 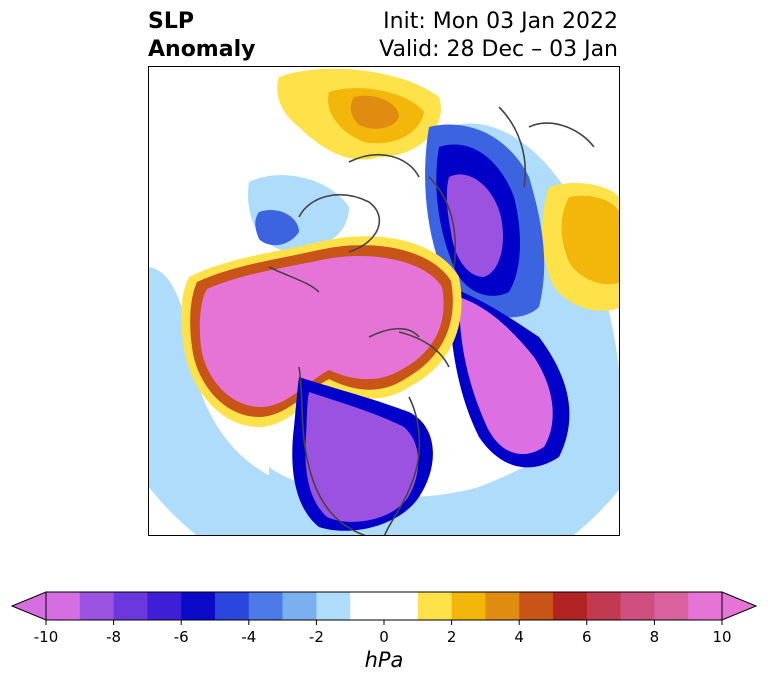 I want to click on colorbar-tick-label: 6, so click(x=587, y=637).